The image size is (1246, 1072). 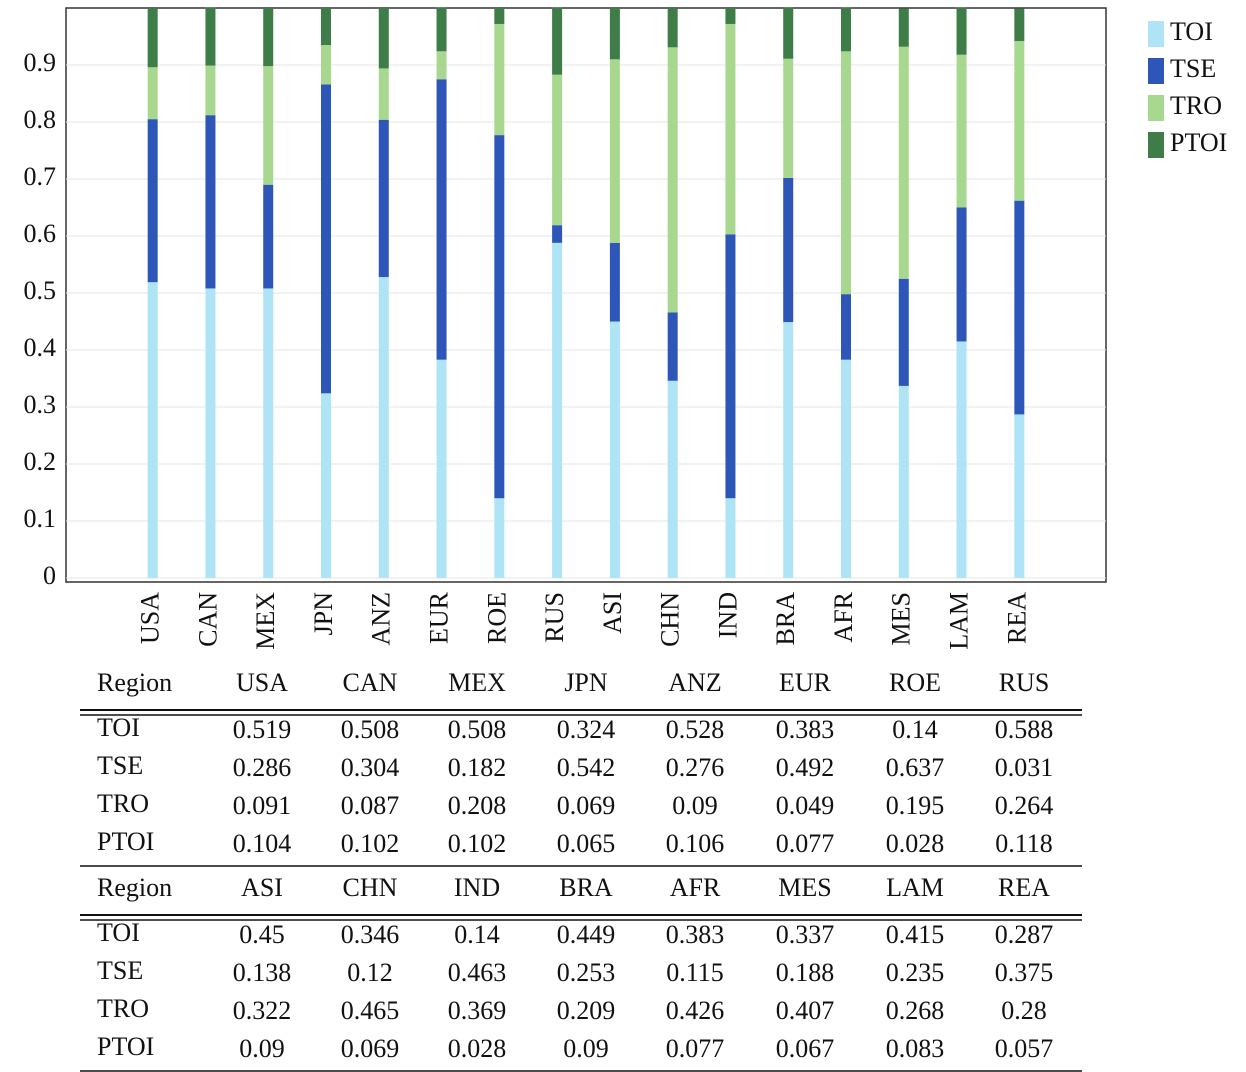 What do you see at coordinates (1024, 805) in the screenshot?
I see `table-cell: 0.264` at bounding box center [1024, 805].